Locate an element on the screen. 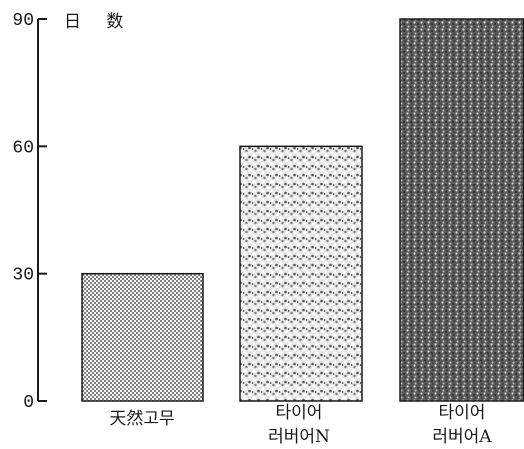 The width and height of the screenshot is (524, 449). category-label-3-line-1: 타이어 is located at coordinates (462, 413).